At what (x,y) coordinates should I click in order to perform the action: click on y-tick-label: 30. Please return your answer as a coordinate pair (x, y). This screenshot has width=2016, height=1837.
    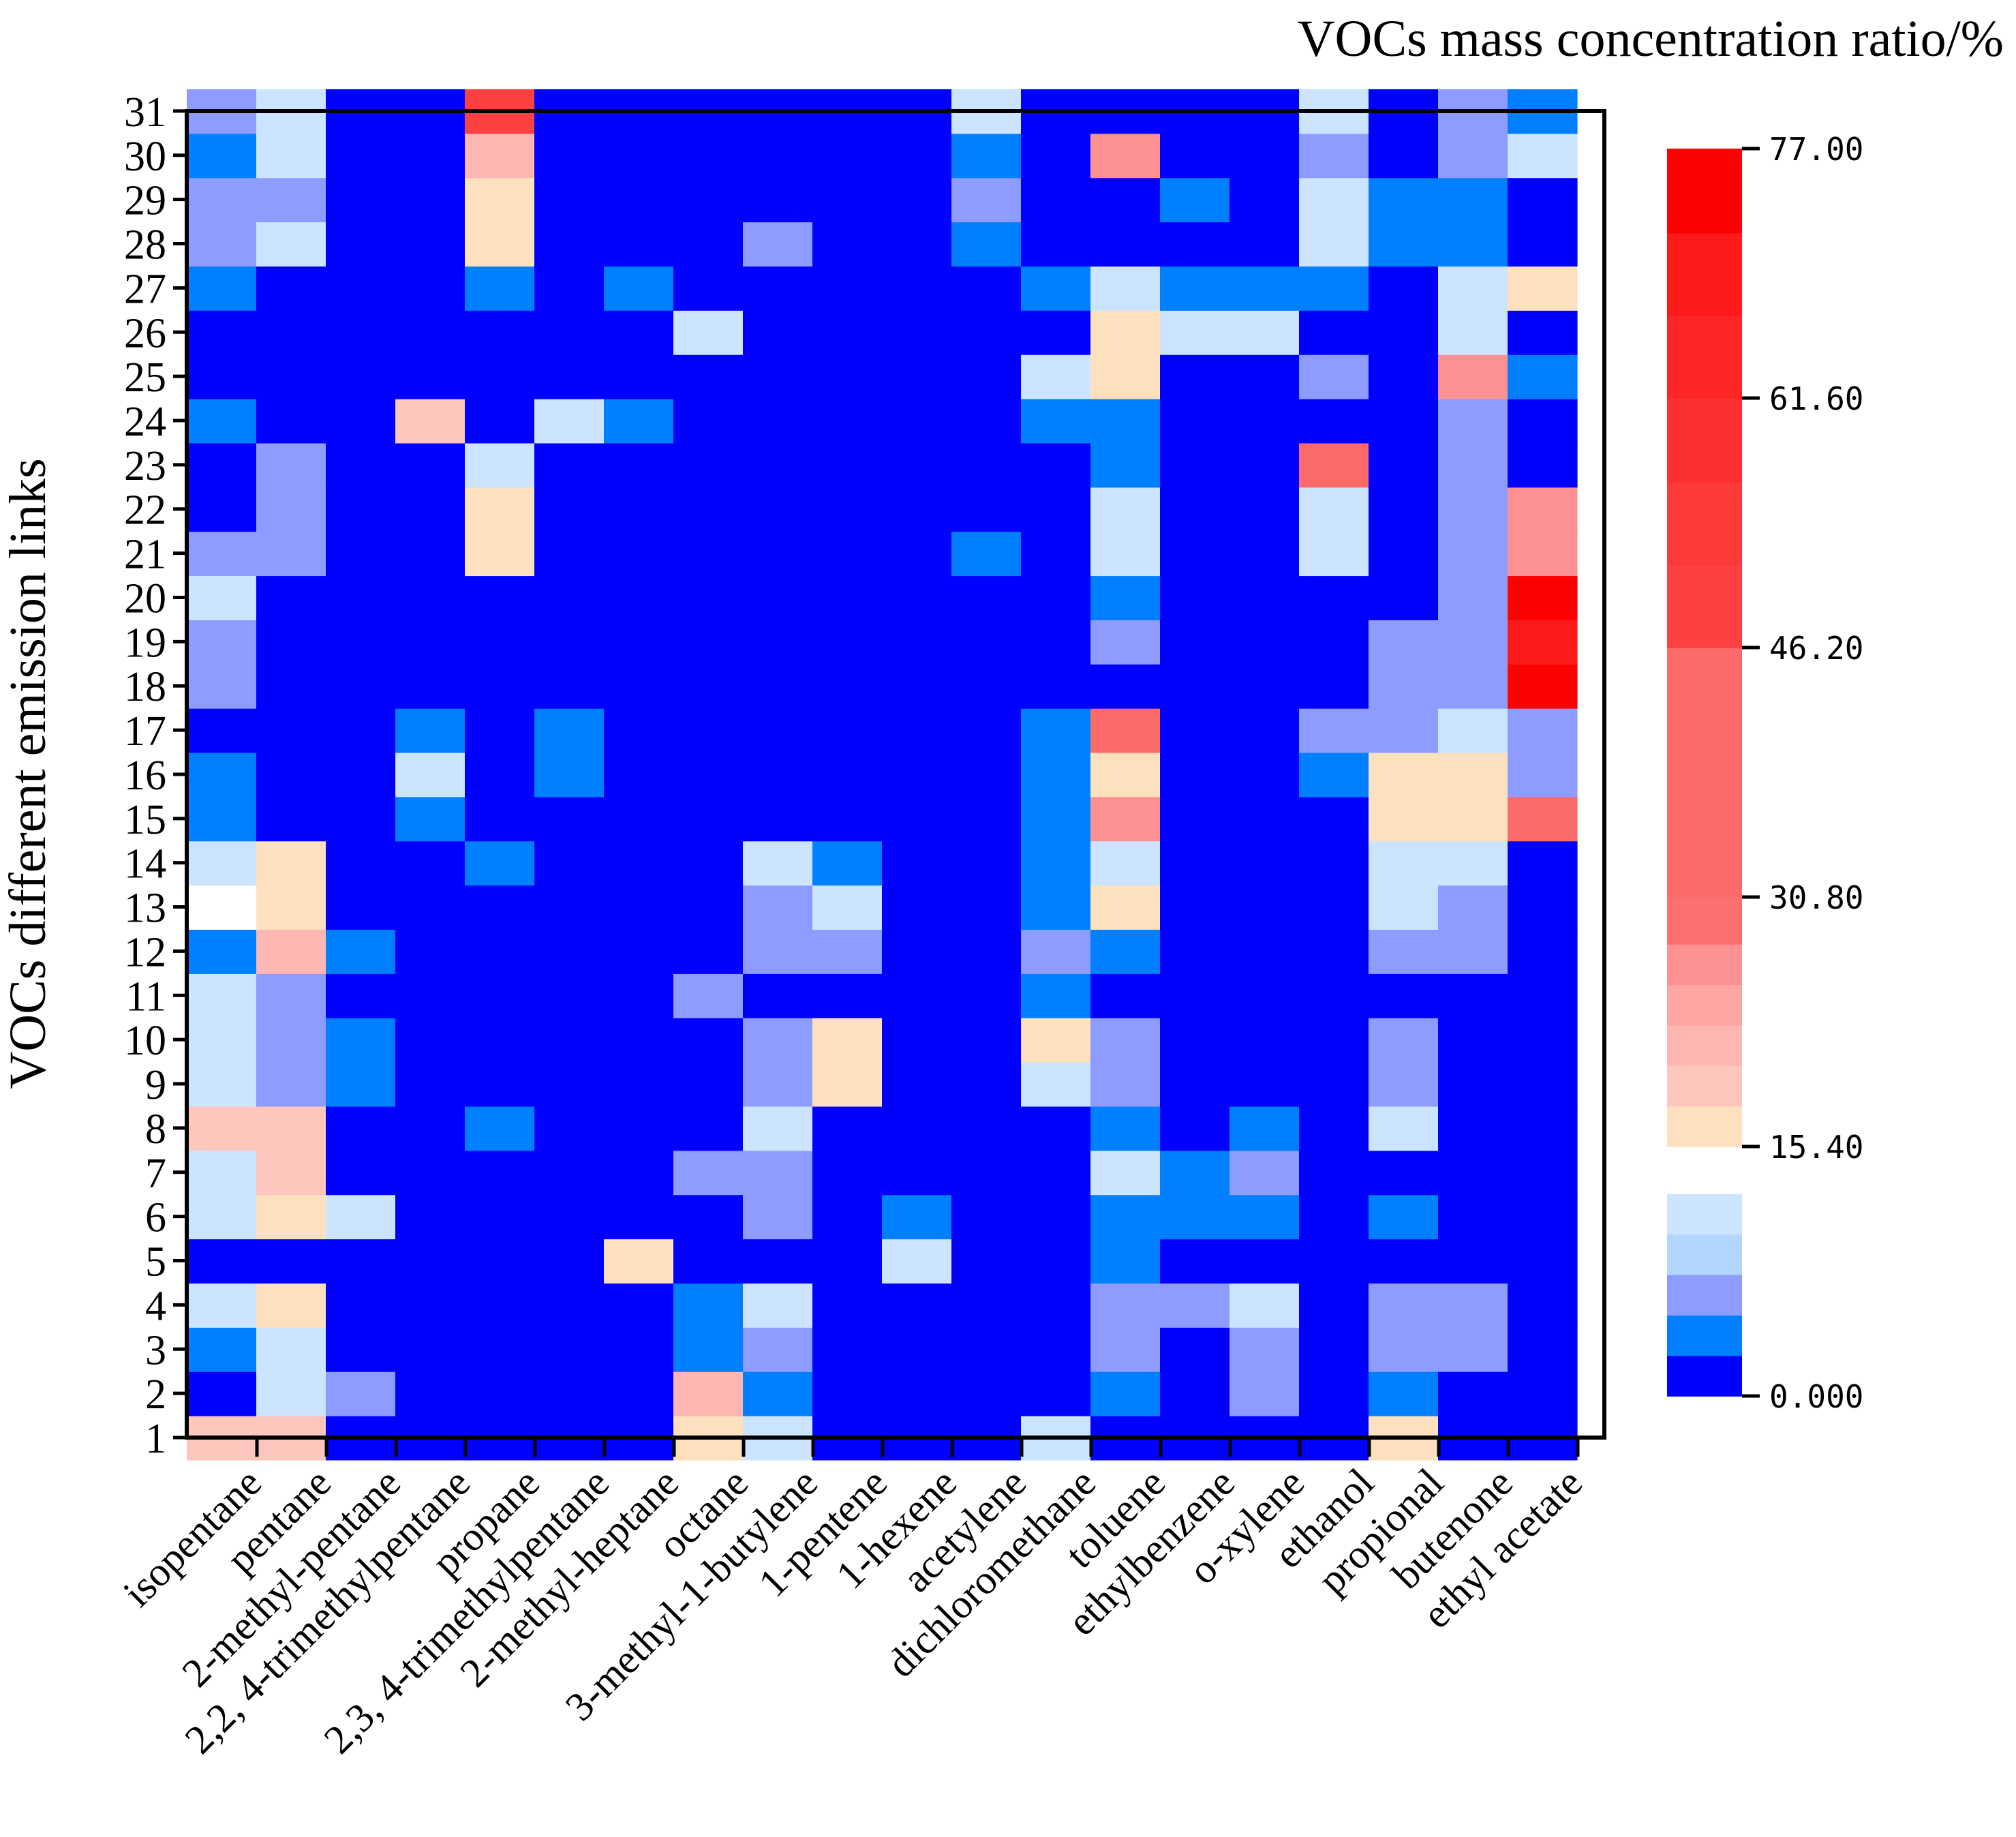
    Looking at the image, I should click on (145, 157).